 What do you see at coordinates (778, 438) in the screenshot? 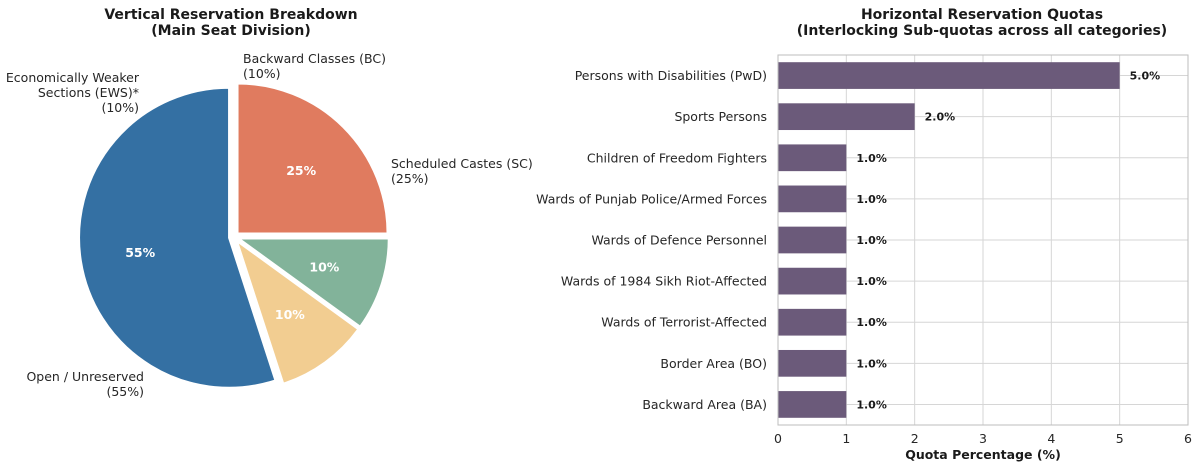
I see `bar-xtick-0: 0` at bounding box center [778, 438].